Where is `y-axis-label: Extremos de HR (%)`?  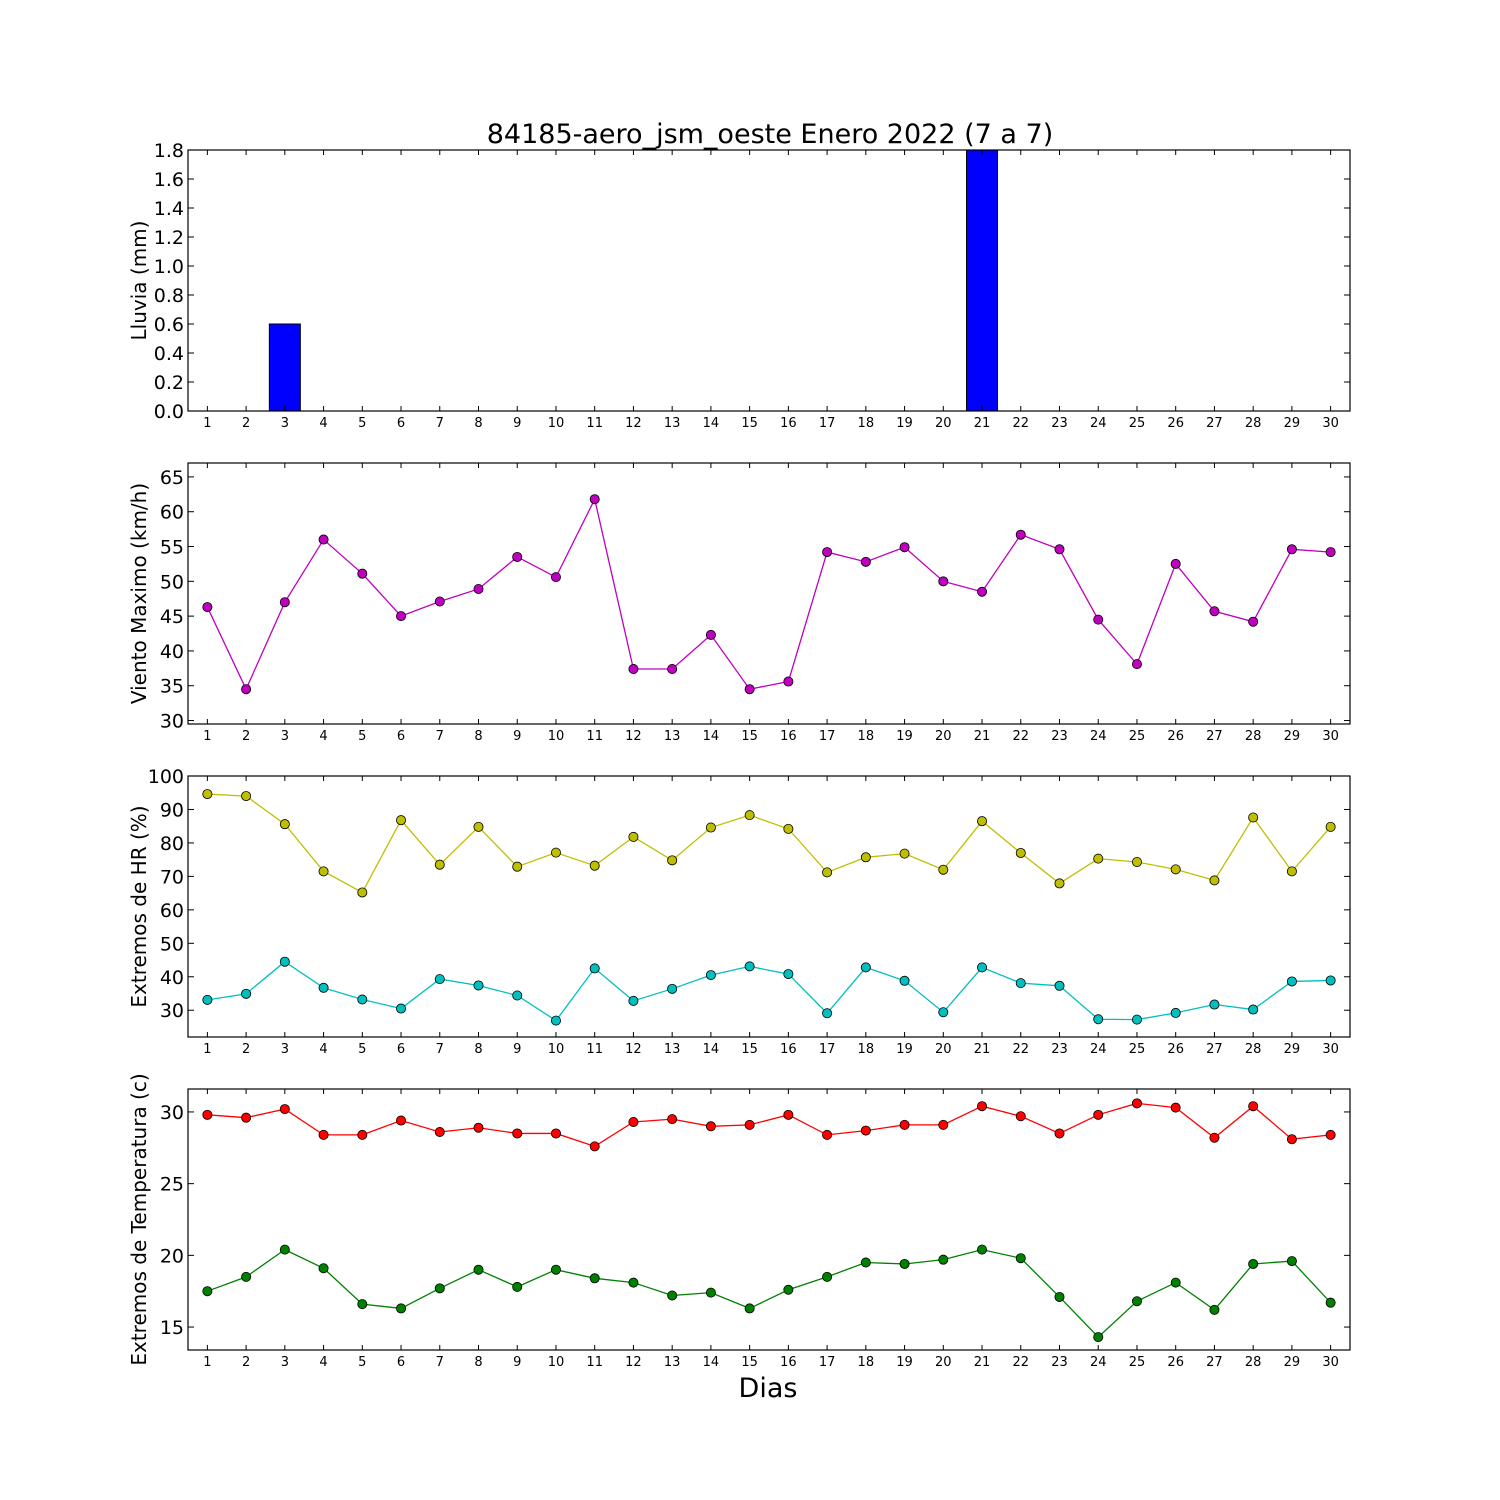
y-axis-label: Extremos de HR (%) is located at coordinates (139, 906).